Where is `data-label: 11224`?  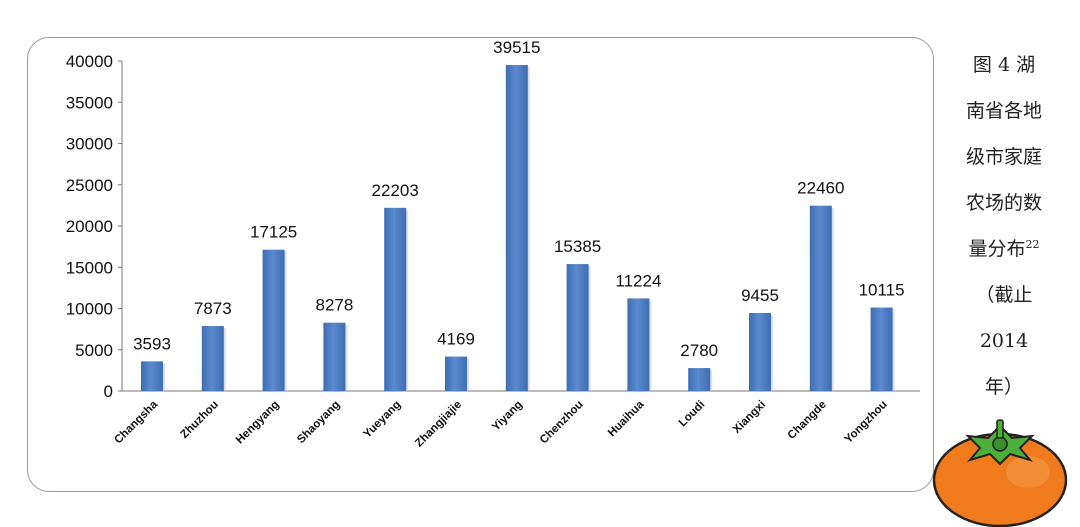
data-label: 11224 is located at coordinates (638, 280).